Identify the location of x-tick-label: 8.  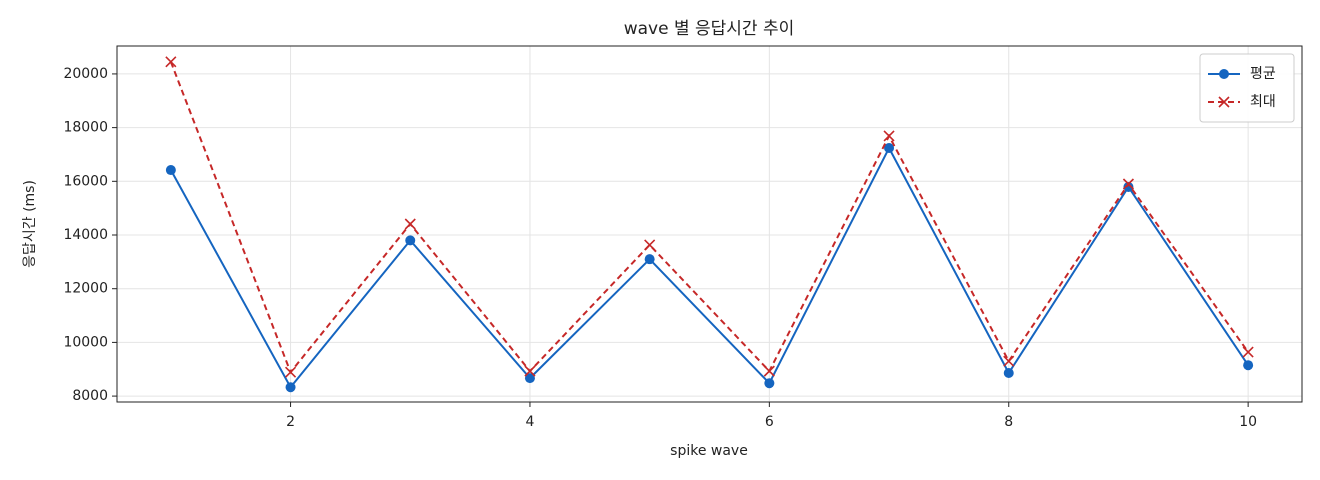
(1008, 422).